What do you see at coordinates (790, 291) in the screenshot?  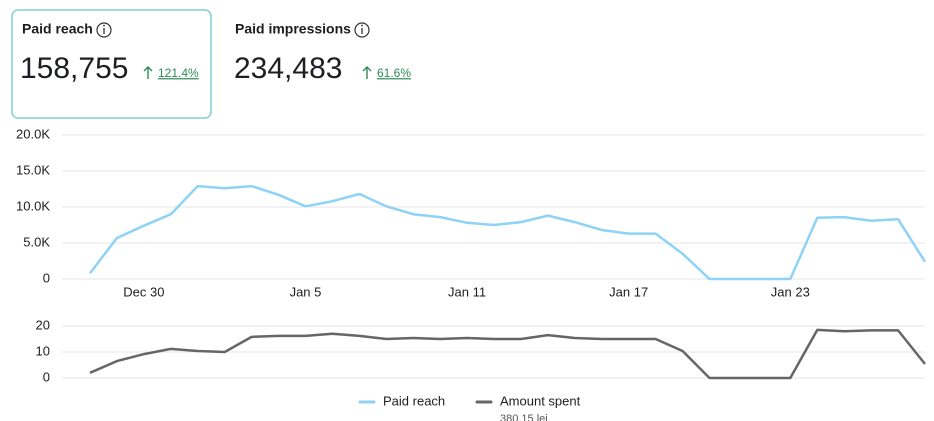 I see `x-tick-label: Jan 23` at bounding box center [790, 291].